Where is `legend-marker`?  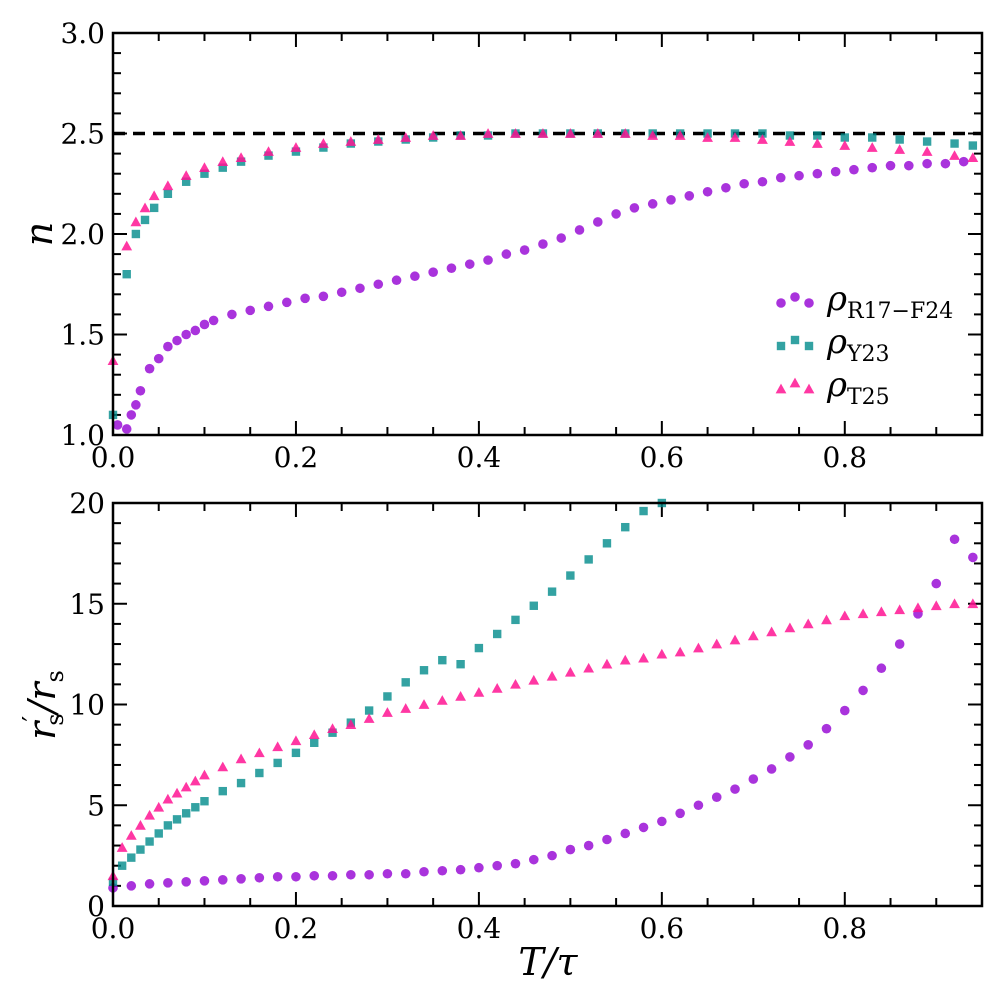
legend-marker is located at coordinates (809, 346).